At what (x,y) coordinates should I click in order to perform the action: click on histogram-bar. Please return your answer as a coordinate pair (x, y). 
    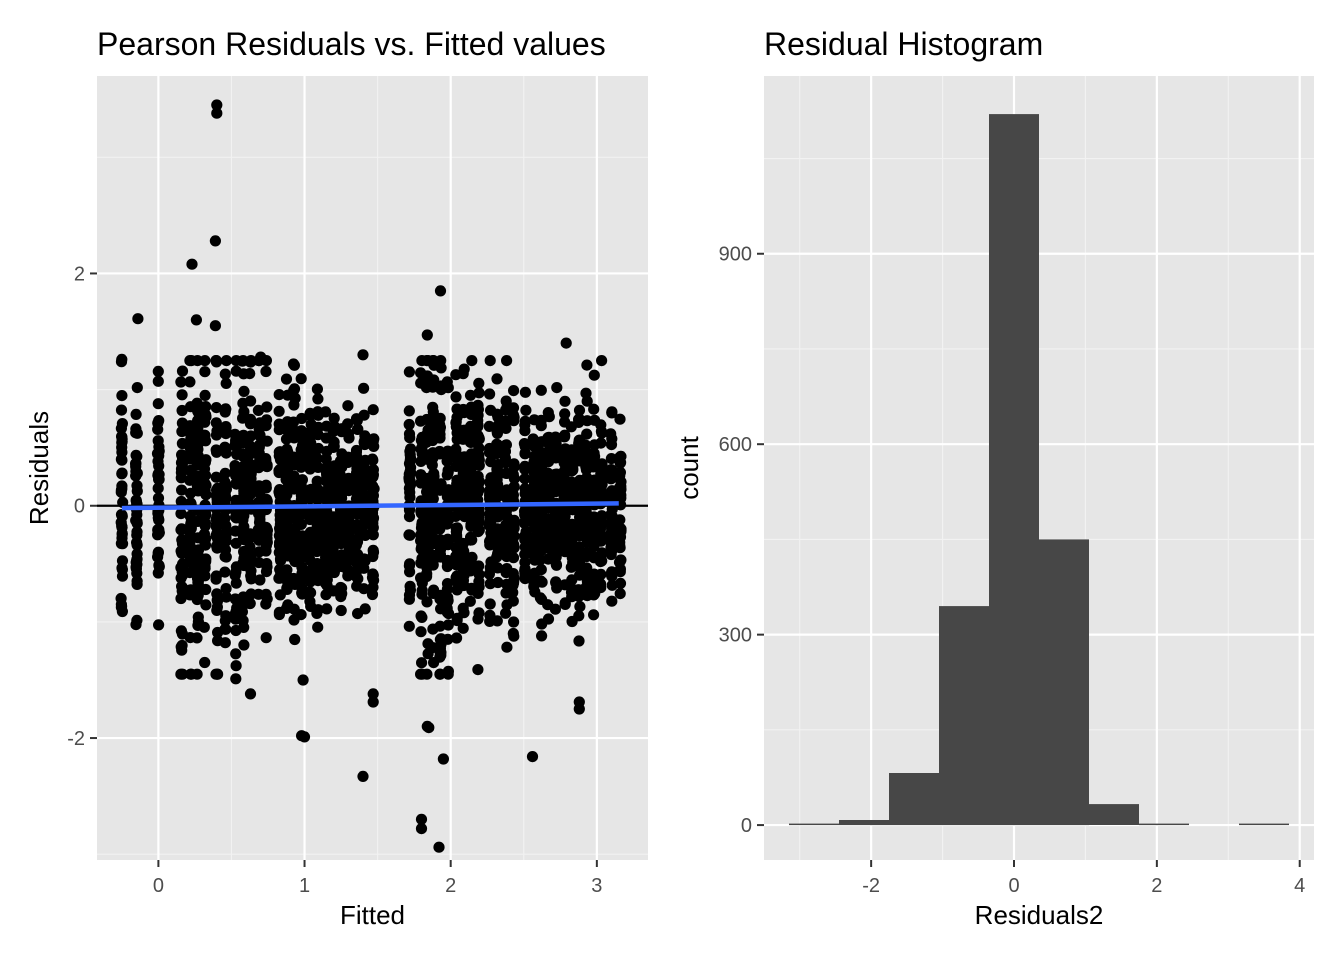
    Looking at the image, I should click on (814, 824).